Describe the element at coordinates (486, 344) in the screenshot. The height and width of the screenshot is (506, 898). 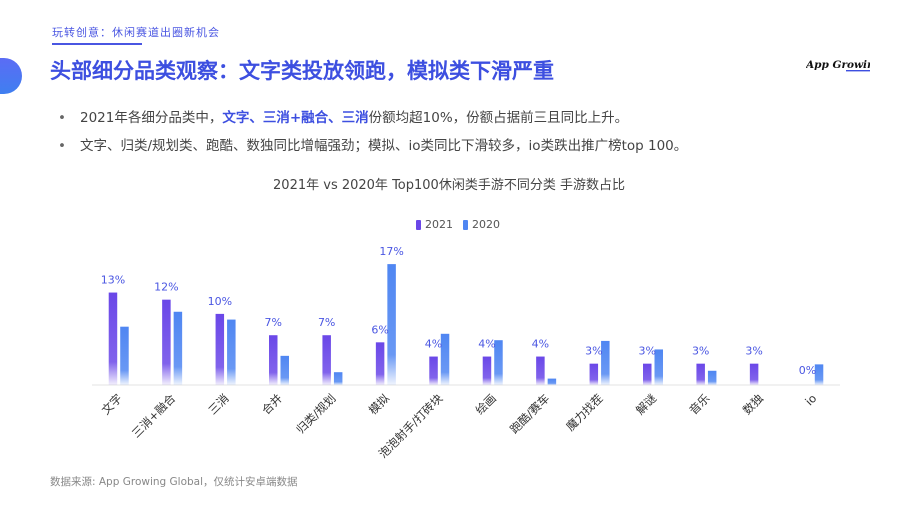
I see `data-label-2021-7: 4%` at that location.